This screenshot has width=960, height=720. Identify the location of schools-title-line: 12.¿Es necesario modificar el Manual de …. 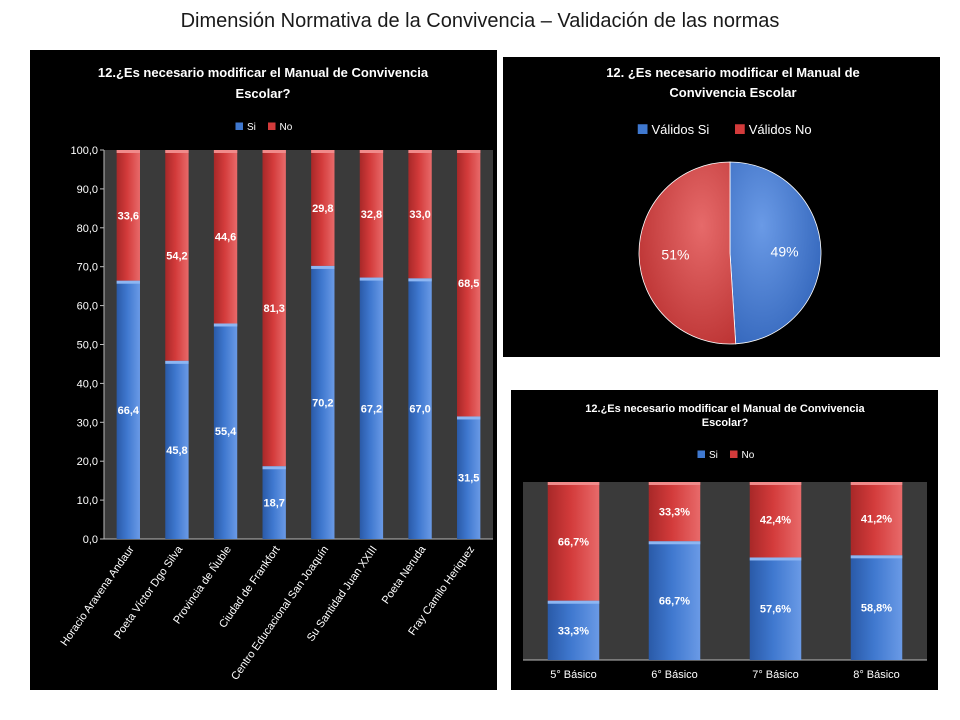
(263, 72).